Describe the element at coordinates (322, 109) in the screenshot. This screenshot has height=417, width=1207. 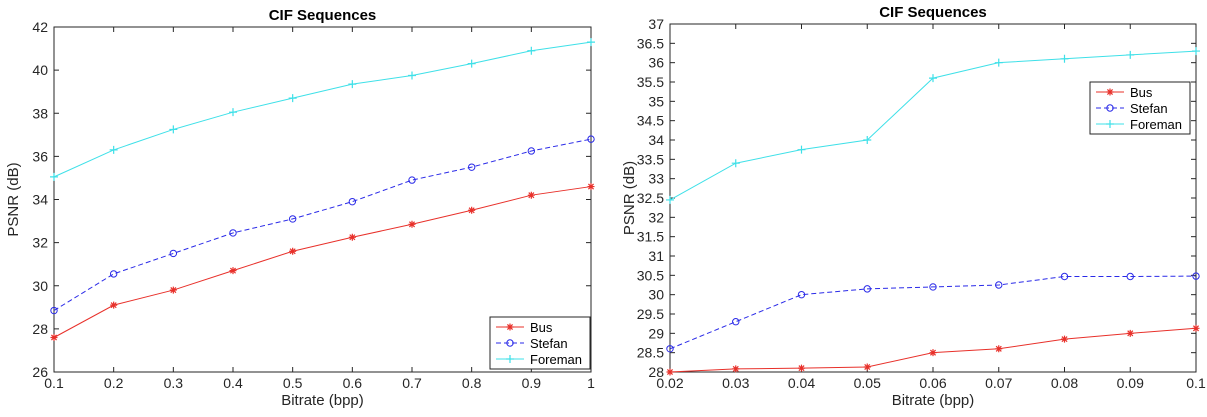
I see `series-line-foreman` at that location.